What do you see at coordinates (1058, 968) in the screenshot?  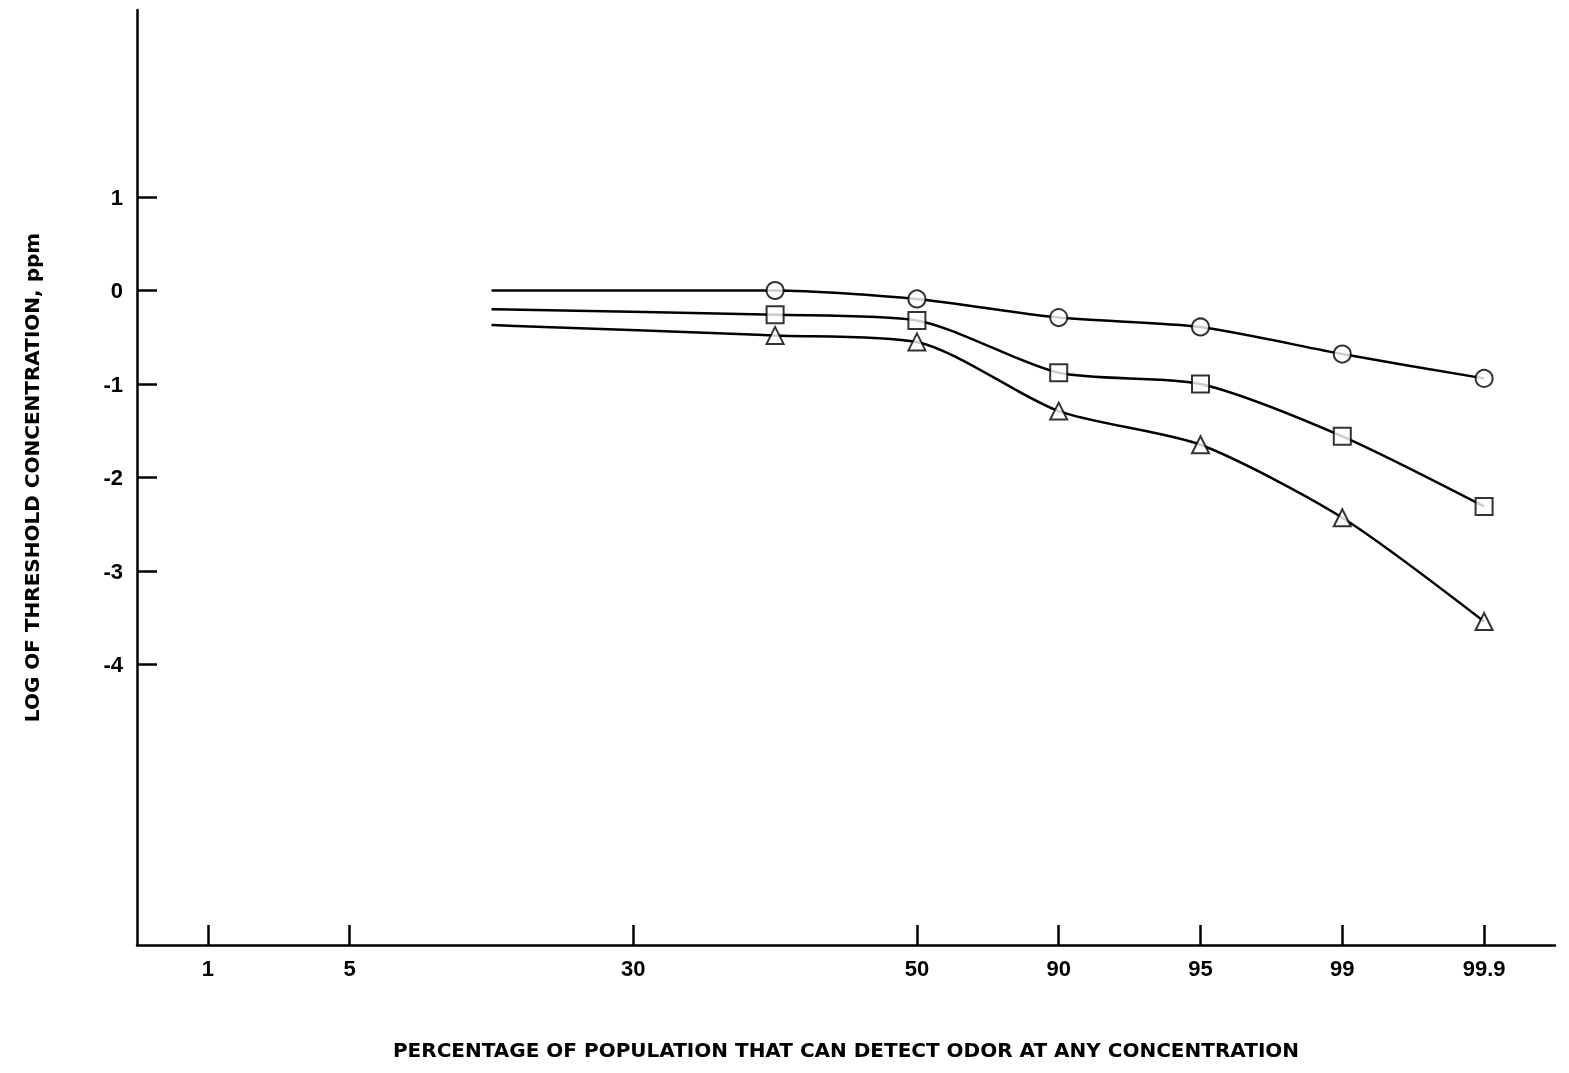 I see `x-tick-label: 90` at bounding box center [1058, 968].